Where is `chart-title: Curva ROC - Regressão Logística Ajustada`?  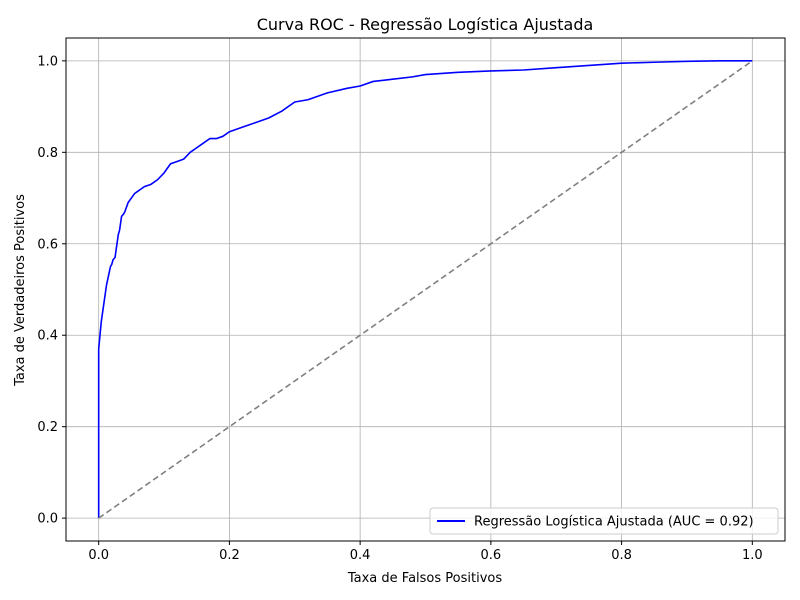
chart-title: Curva ROC - Regressão Logística Ajustada is located at coordinates (425, 24).